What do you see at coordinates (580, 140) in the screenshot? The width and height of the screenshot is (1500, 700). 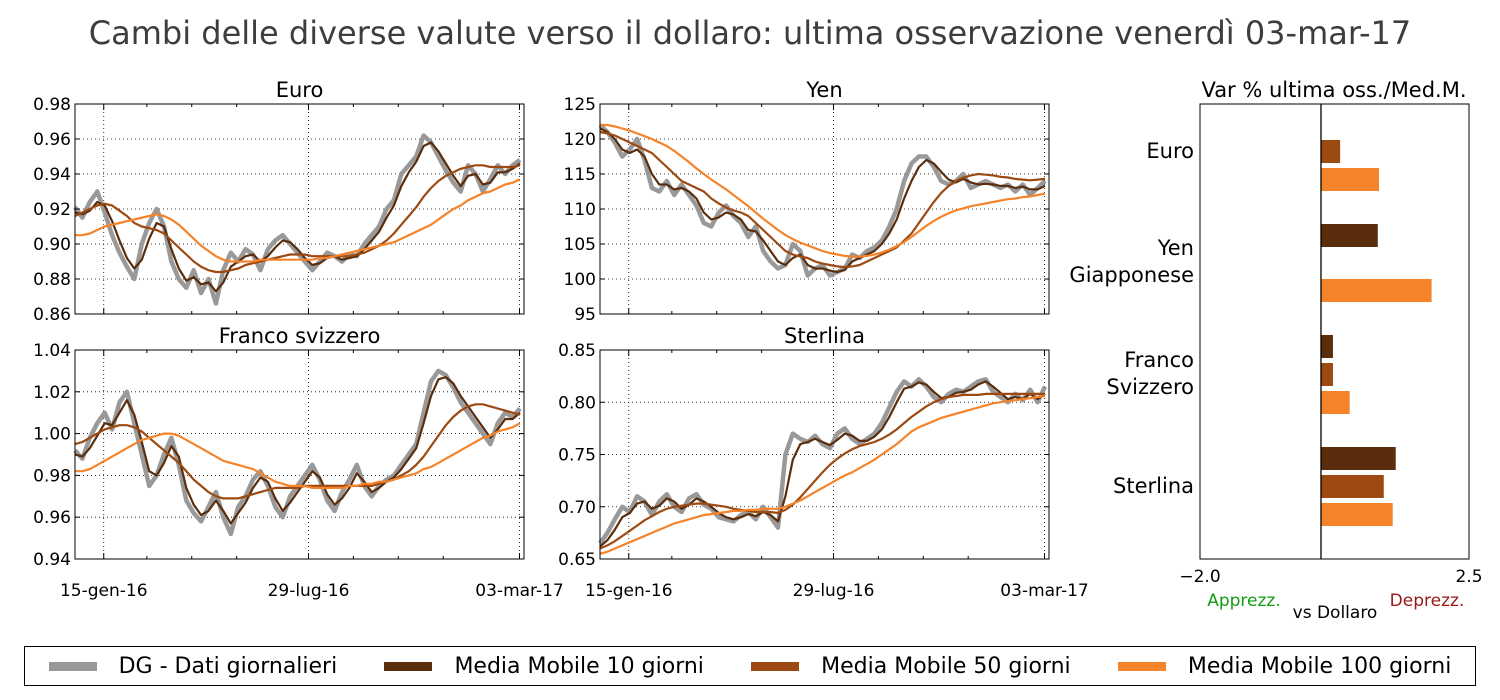 I see `y-tick-label: 120` at bounding box center [580, 140].